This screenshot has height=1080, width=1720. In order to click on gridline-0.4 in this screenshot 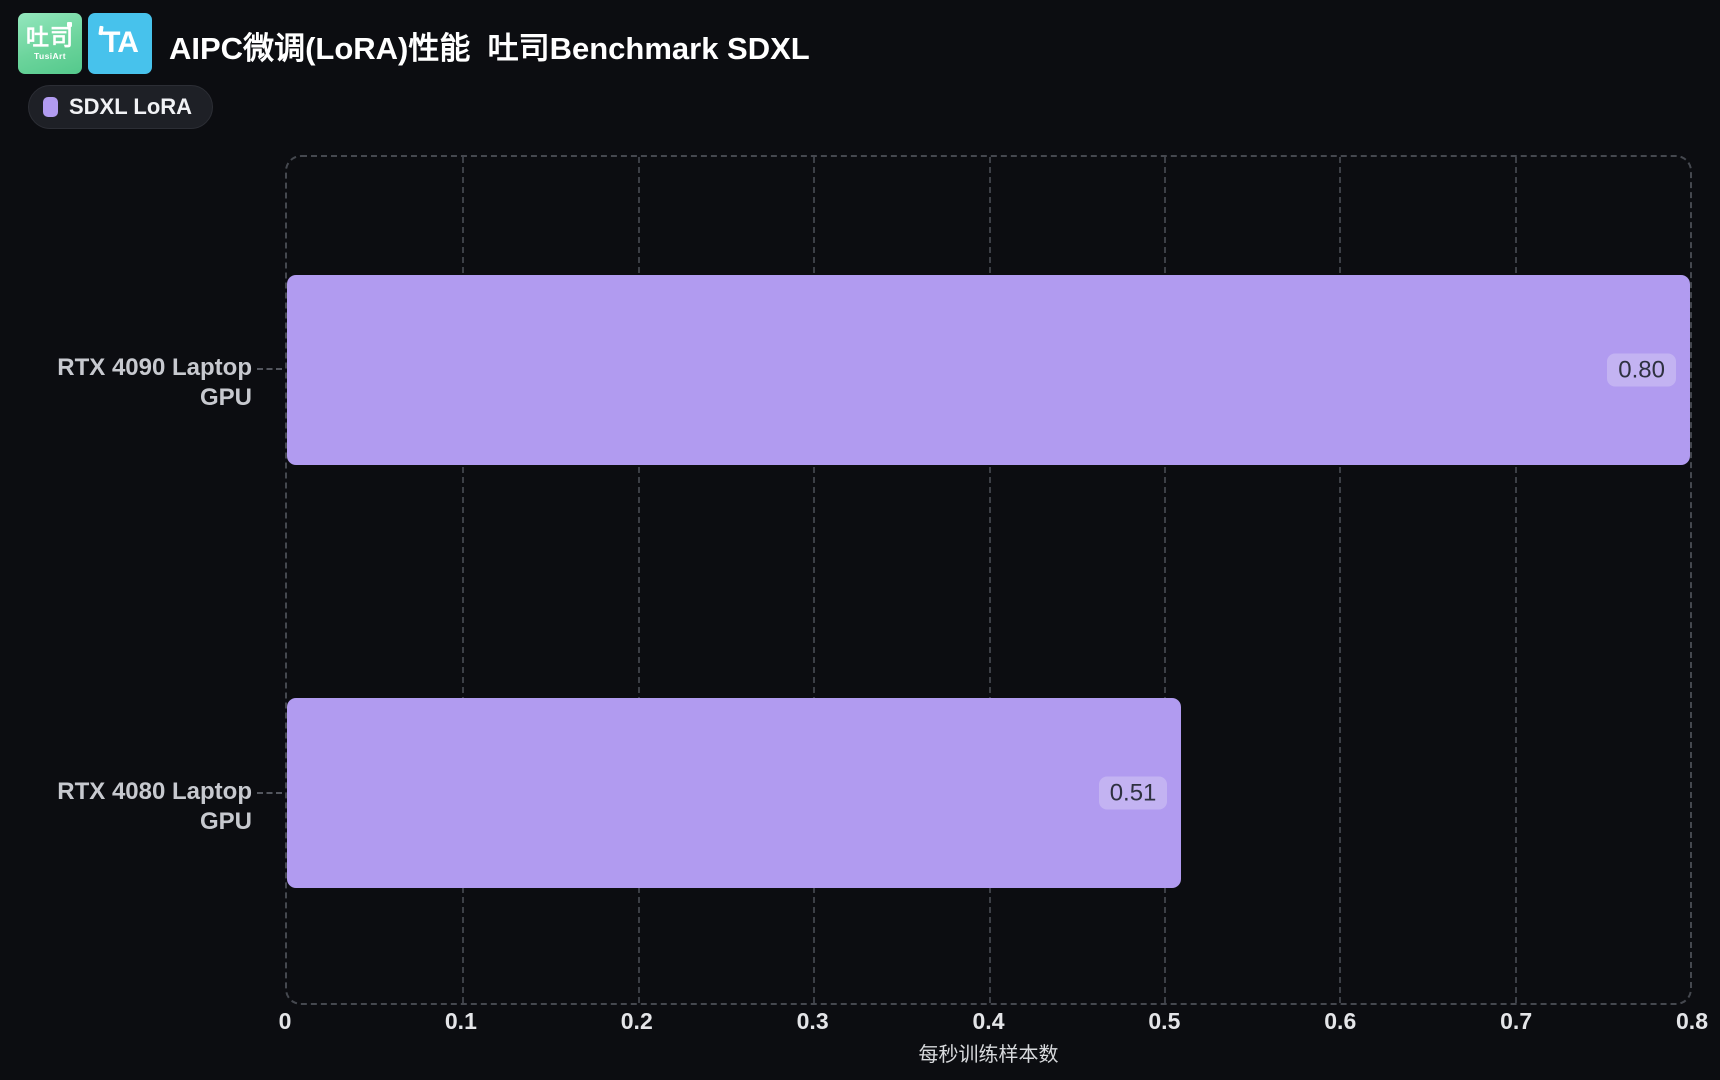, I will do `click(989, 580)`.